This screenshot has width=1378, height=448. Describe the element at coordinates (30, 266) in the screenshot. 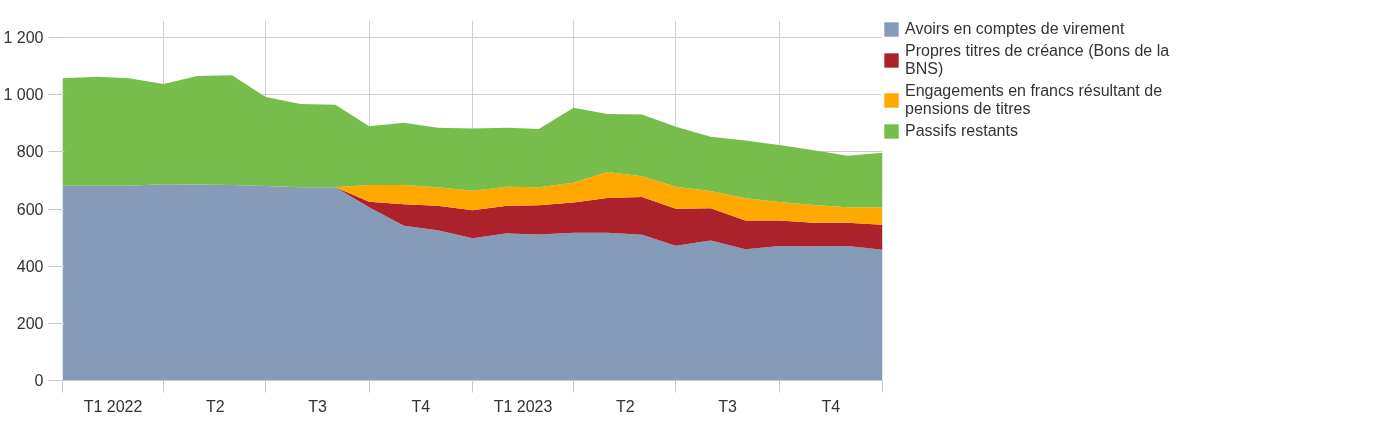

I see `y-tick-label: 400` at that location.